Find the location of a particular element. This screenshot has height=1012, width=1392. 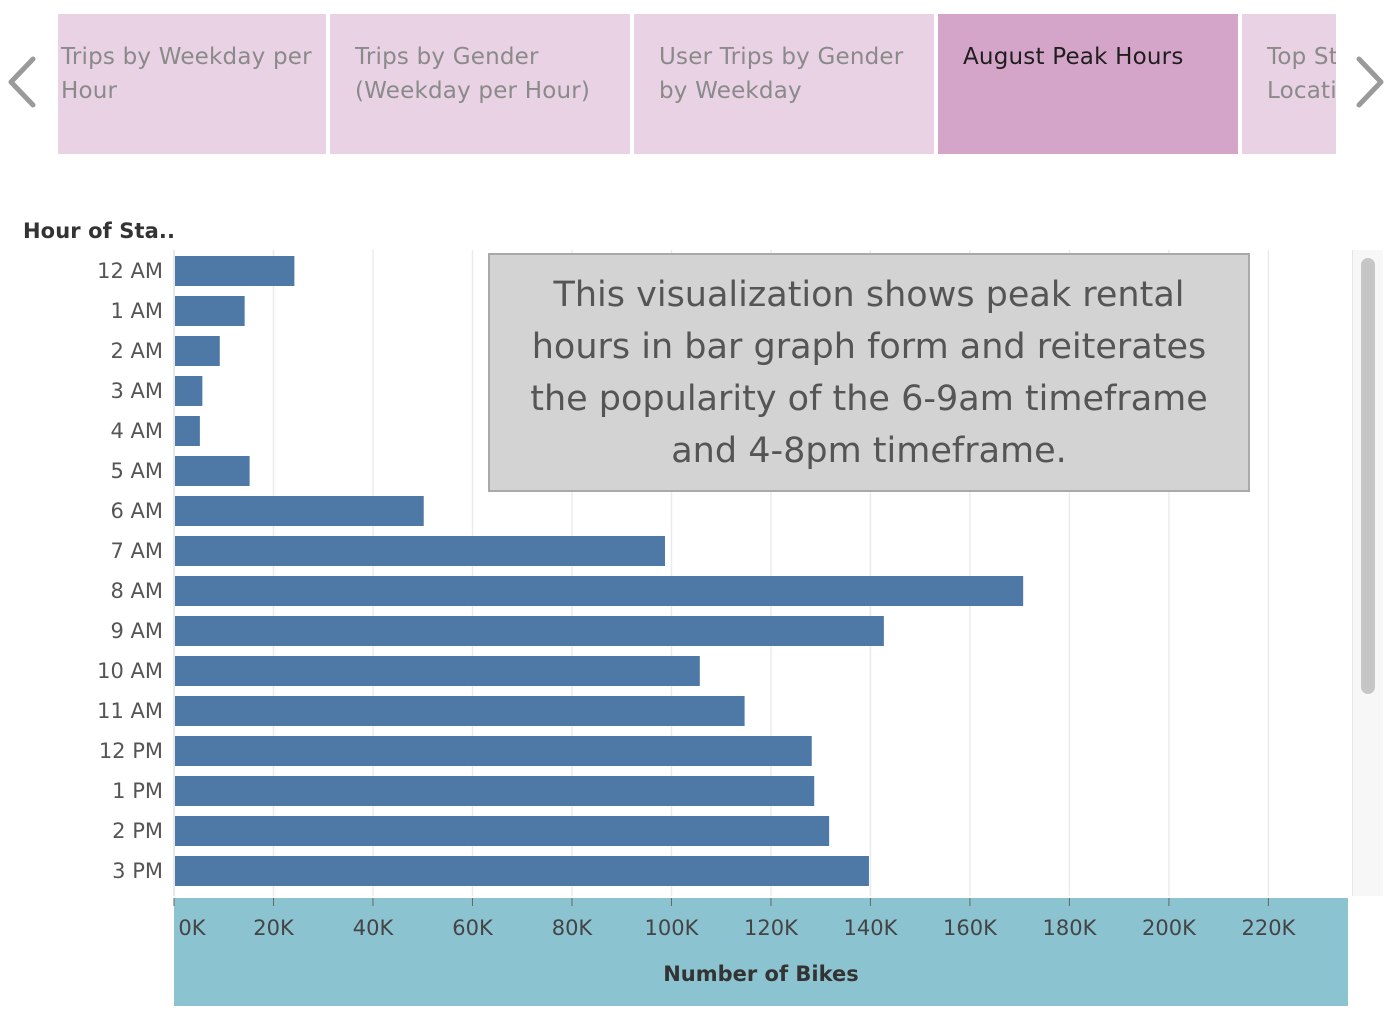

vertical-scrollbar is located at coordinates (1367, 573).